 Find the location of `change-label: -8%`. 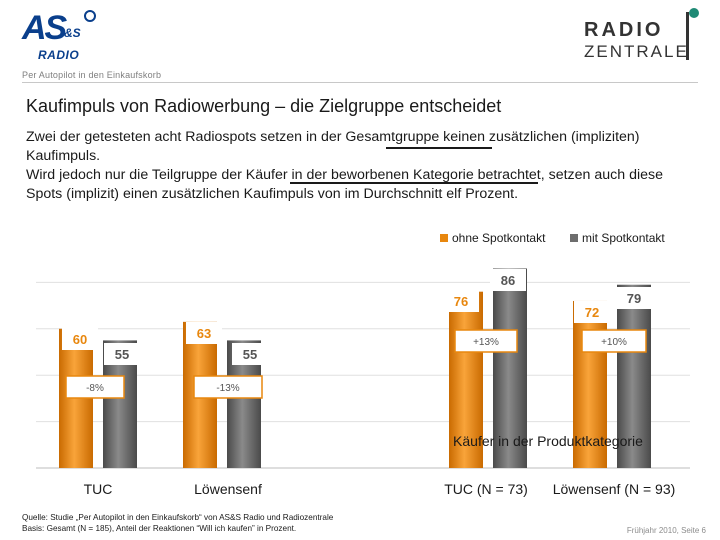

change-label: -8% is located at coordinates (95, 388).